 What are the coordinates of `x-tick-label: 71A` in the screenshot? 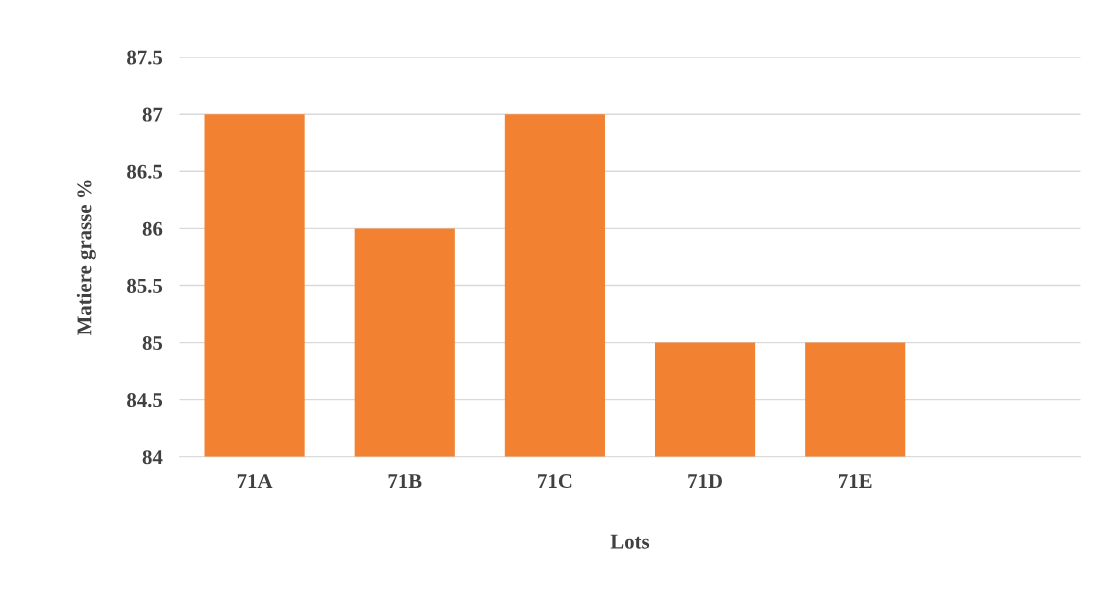 It's located at (255, 481).